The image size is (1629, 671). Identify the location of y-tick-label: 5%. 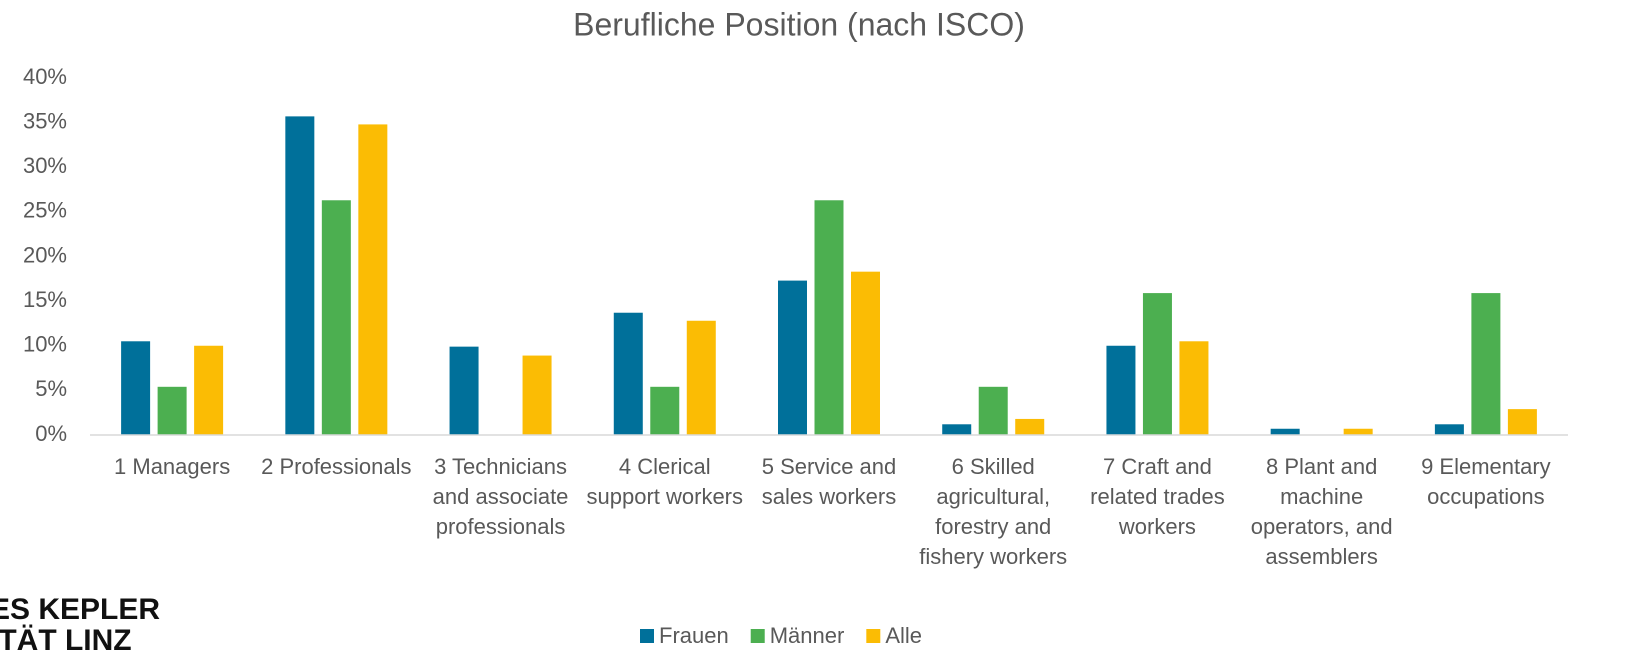
(51, 388).